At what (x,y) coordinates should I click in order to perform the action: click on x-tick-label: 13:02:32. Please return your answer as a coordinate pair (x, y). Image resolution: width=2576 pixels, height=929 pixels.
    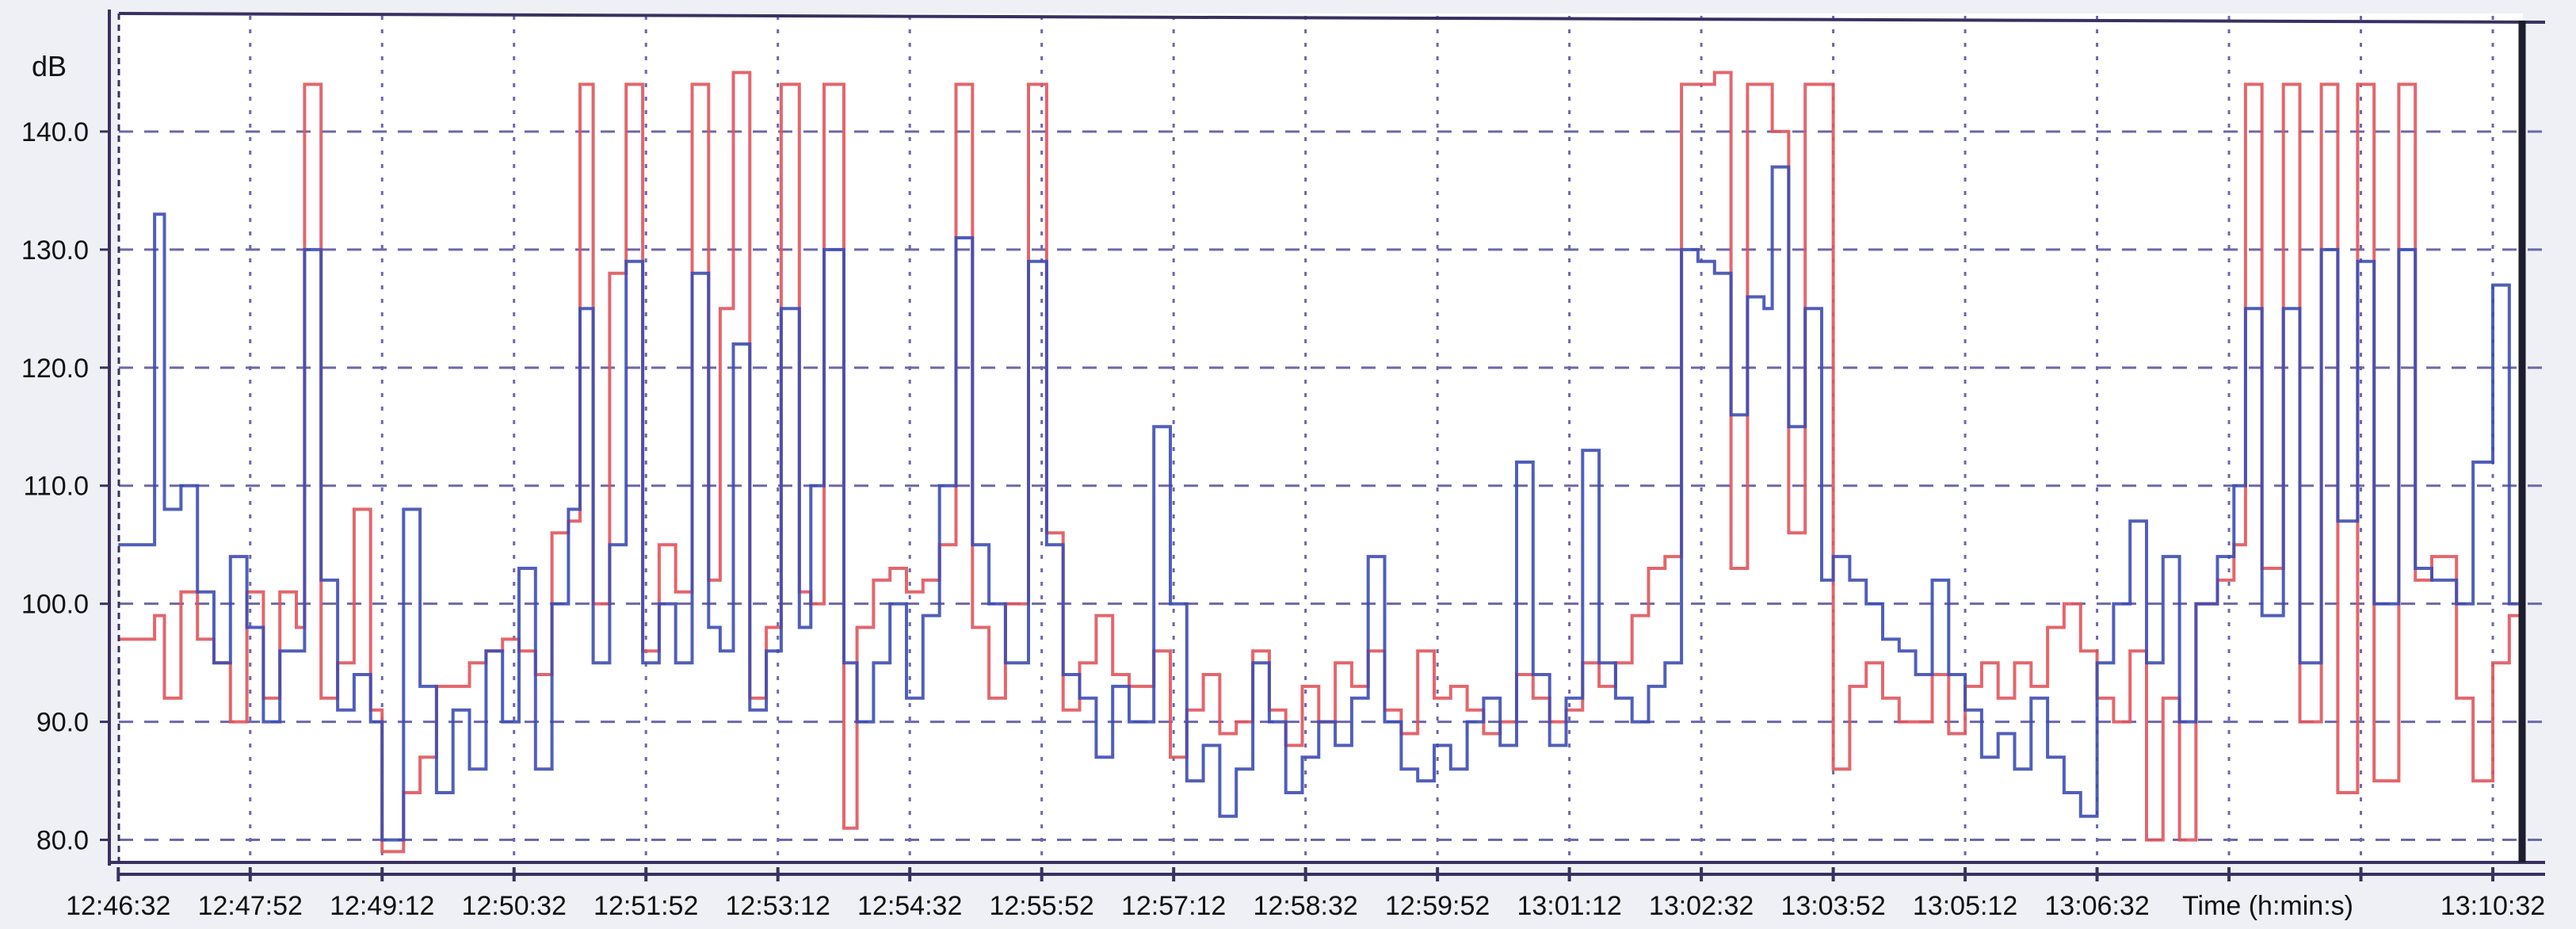
    Looking at the image, I should click on (1702, 906).